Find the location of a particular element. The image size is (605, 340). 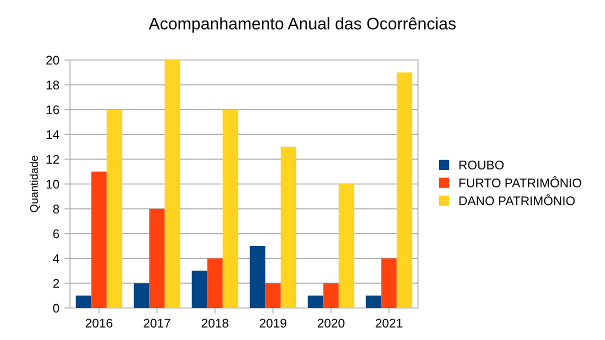

x-tick-label: 2018 is located at coordinates (215, 323).